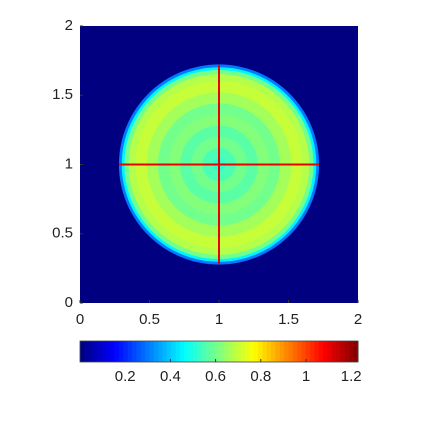 Image resolution: width=423 pixels, height=423 pixels. What do you see at coordinates (170, 376) in the screenshot?
I see `colorbar-tick-label: 0.4` at bounding box center [170, 376].